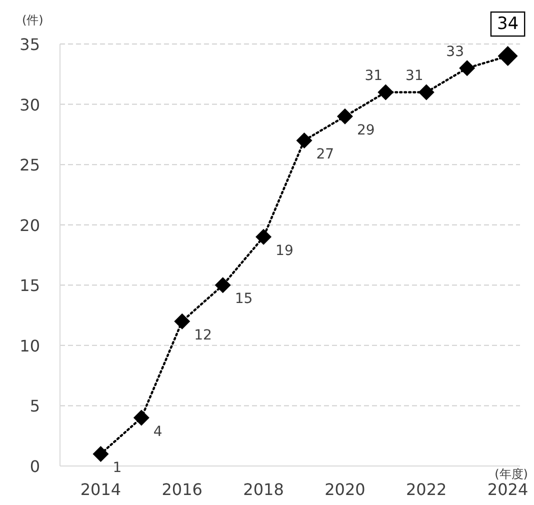  What do you see at coordinates (243, 299) in the screenshot?
I see `data-label: 15` at bounding box center [243, 299].